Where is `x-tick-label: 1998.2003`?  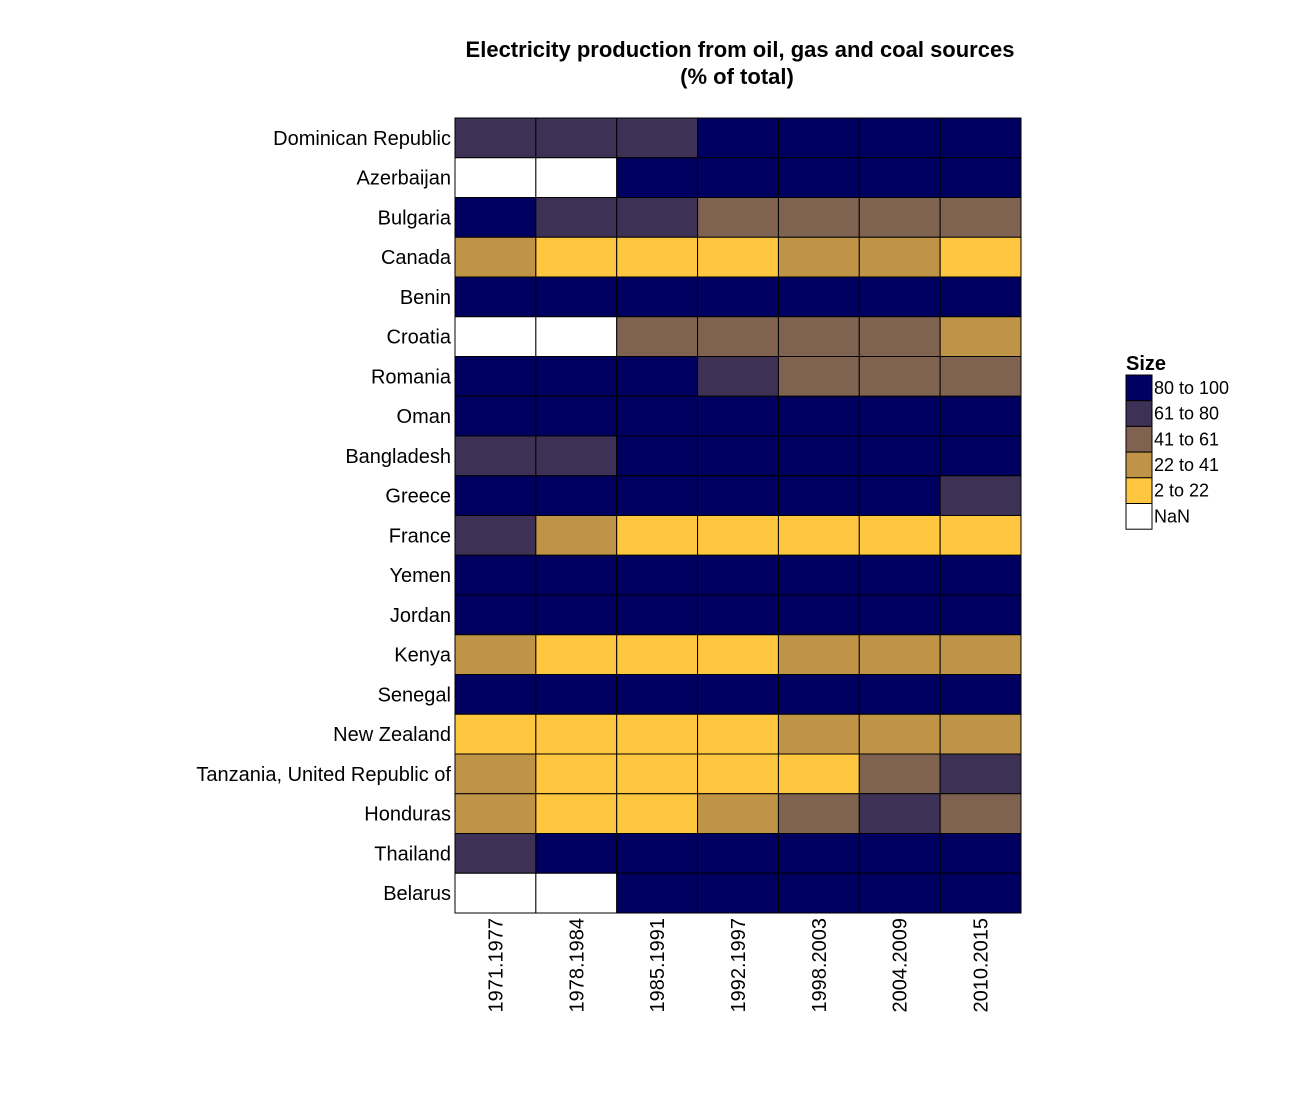
x-tick-label: 1998.2003 is located at coordinates (820, 965).